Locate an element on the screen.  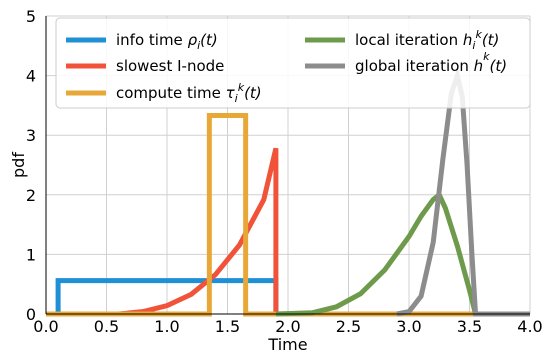
y-tick-label: 5 is located at coordinates (31, 16).